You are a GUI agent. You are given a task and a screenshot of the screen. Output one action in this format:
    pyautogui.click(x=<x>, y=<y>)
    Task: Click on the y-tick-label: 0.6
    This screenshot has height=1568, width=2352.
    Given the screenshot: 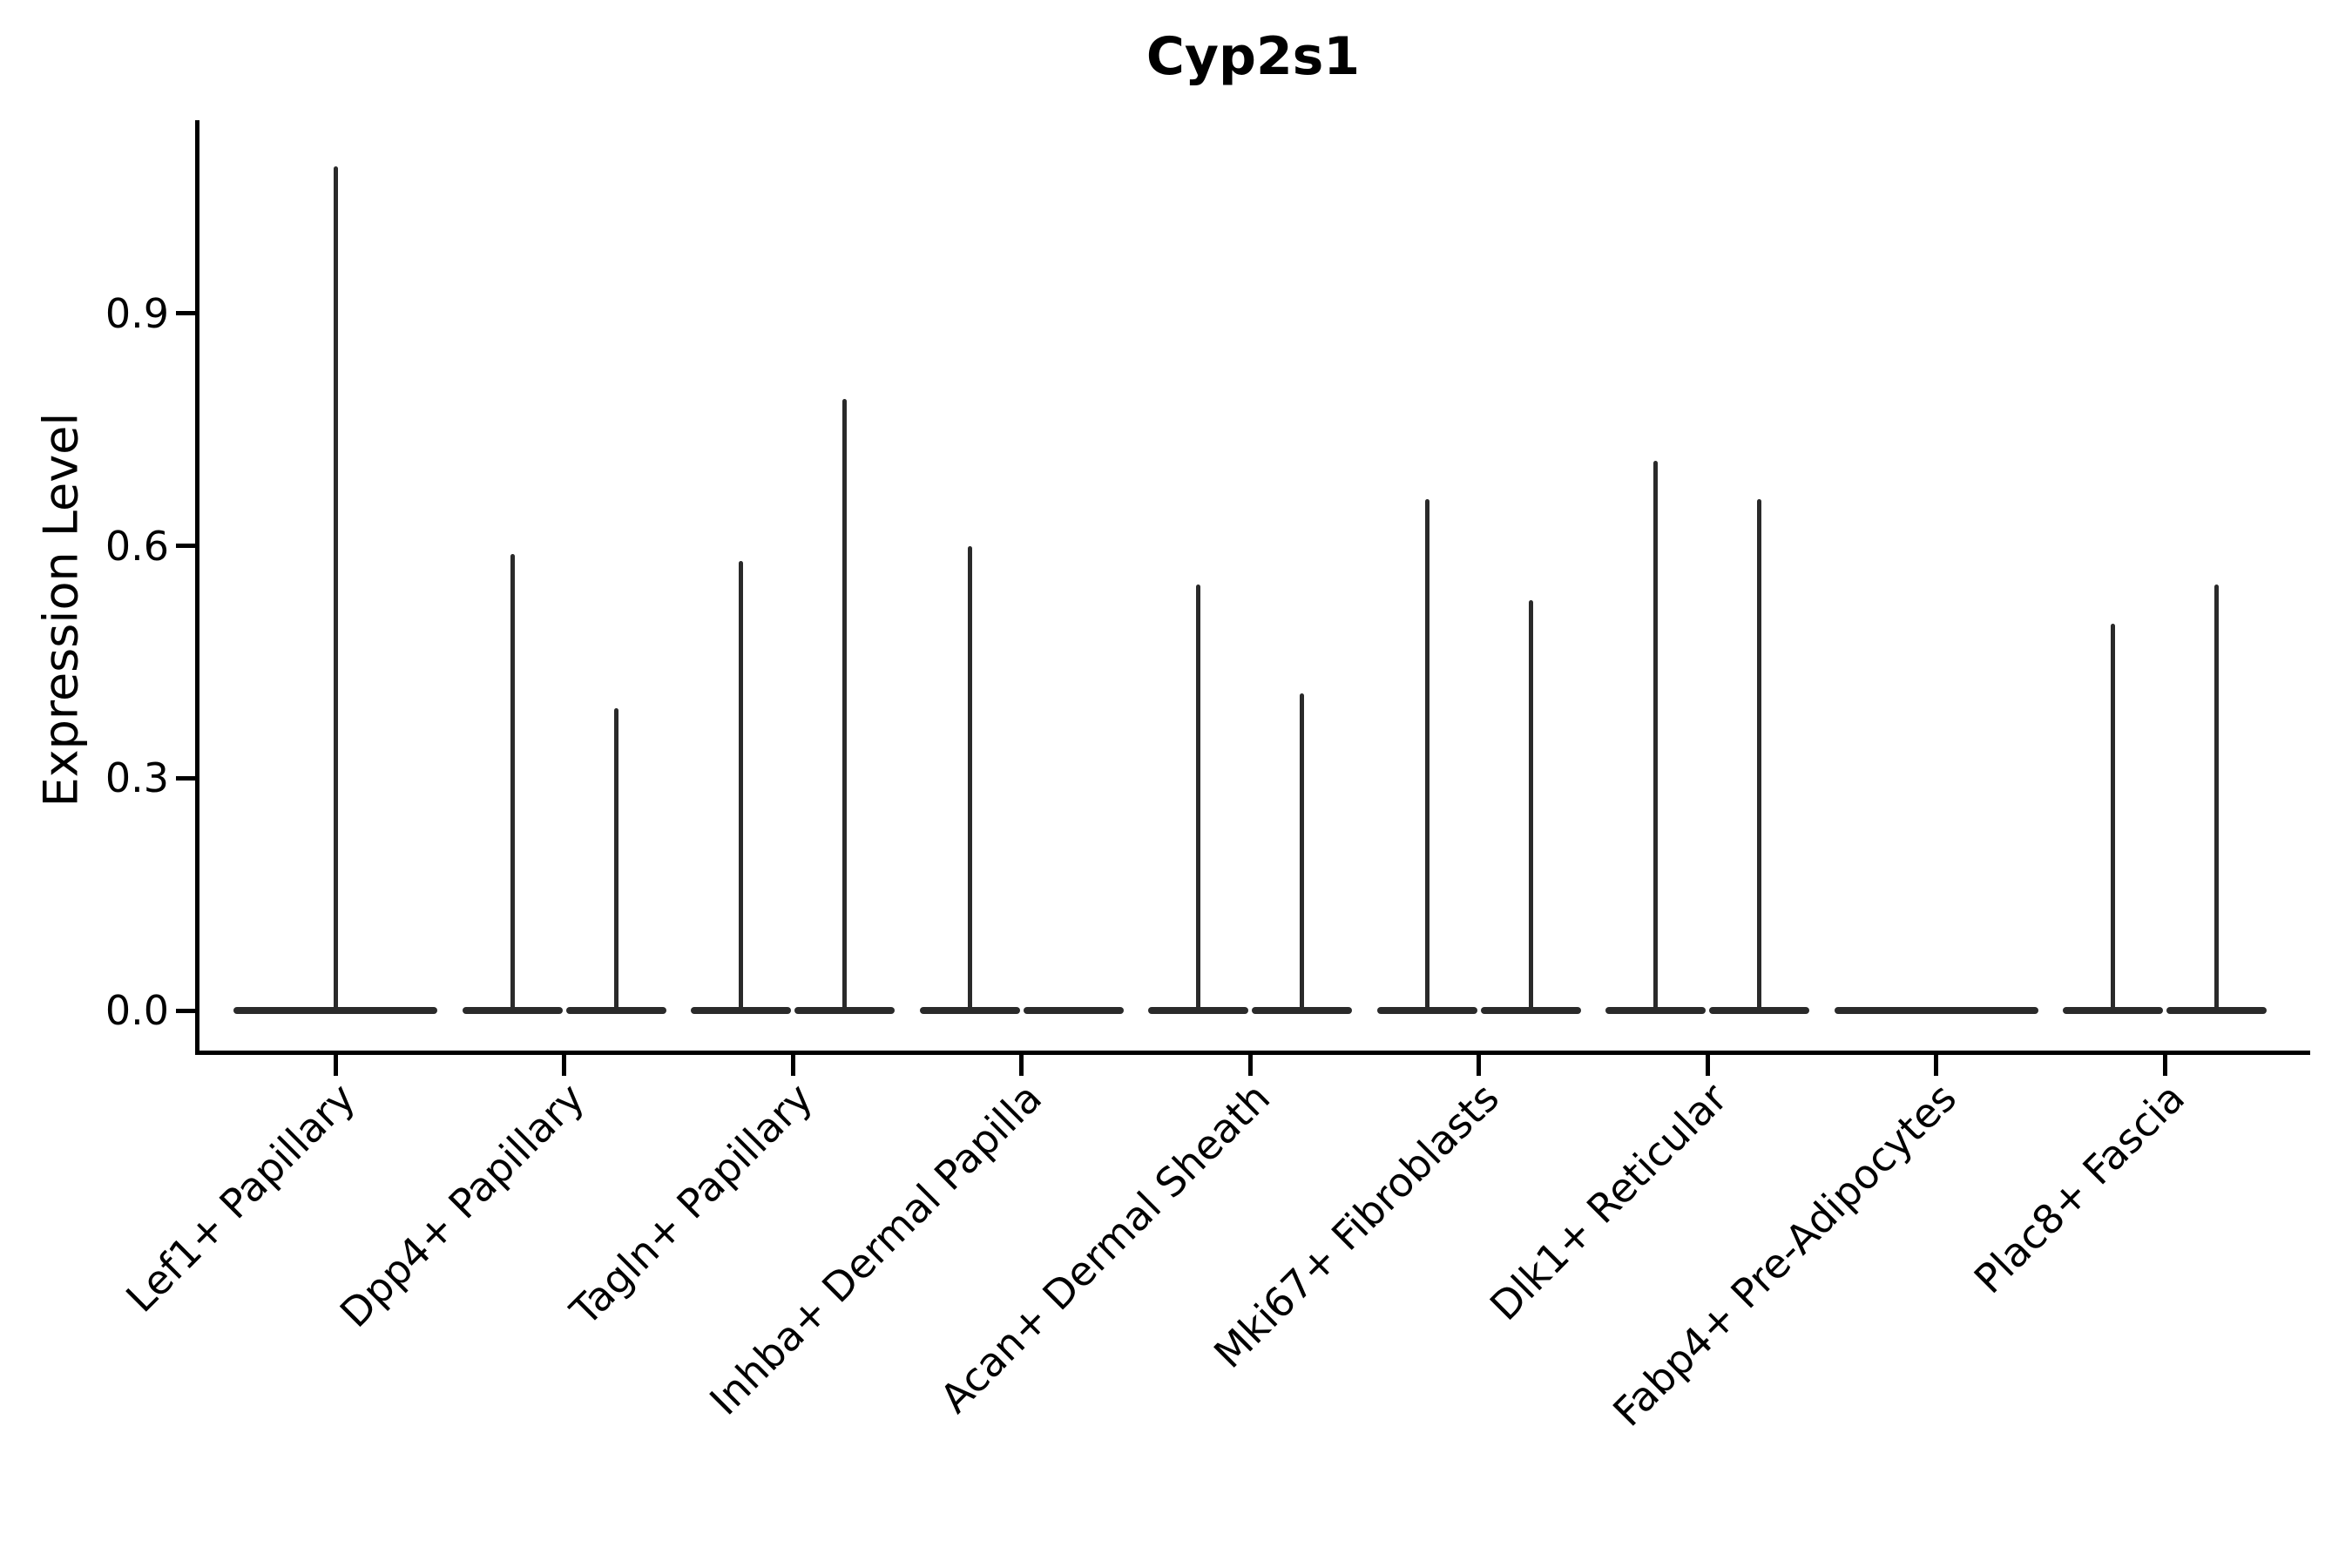 What is the action you would take?
    pyautogui.click(x=137, y=546)
    